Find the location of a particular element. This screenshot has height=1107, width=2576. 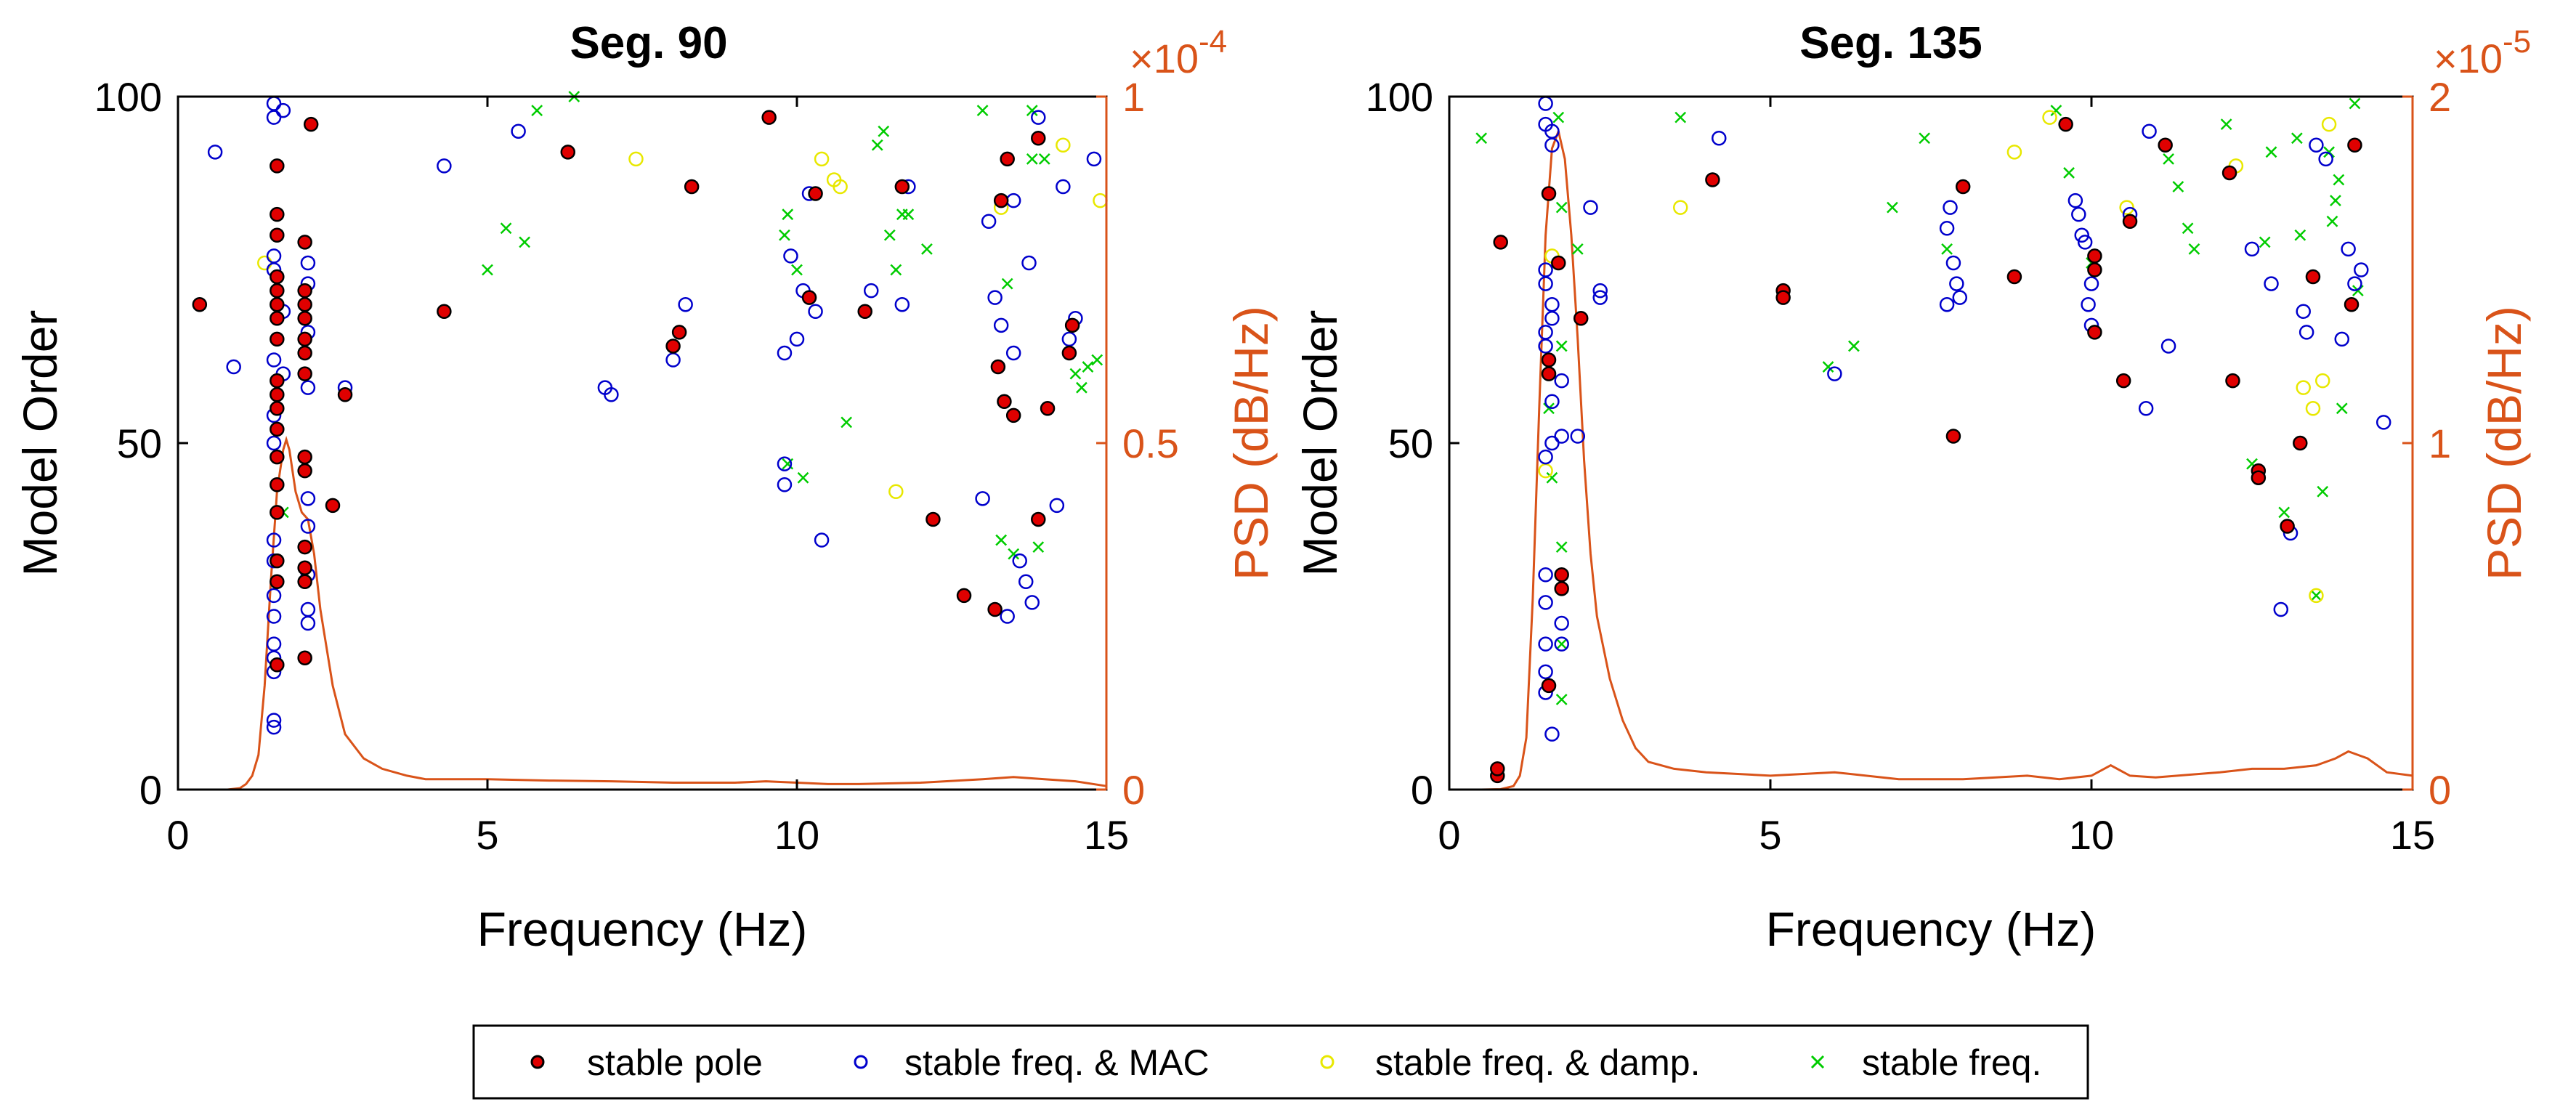

x-axis-label: Frequency (Hz) is located at coordinates (1932, 929).